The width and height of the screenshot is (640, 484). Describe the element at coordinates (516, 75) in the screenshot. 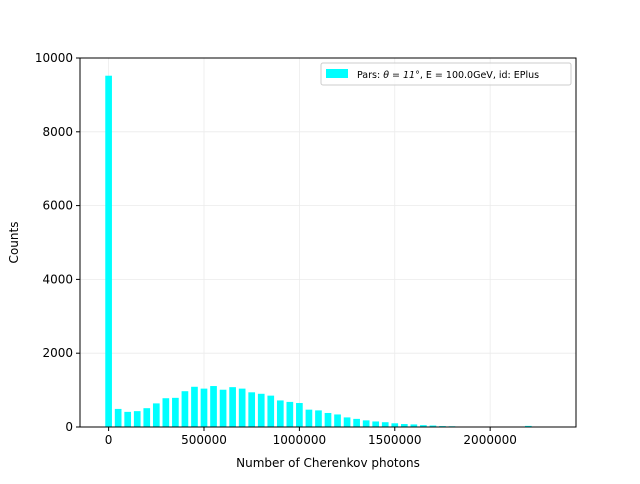

I see `legend-suffix: , id: EPlus` at that location.